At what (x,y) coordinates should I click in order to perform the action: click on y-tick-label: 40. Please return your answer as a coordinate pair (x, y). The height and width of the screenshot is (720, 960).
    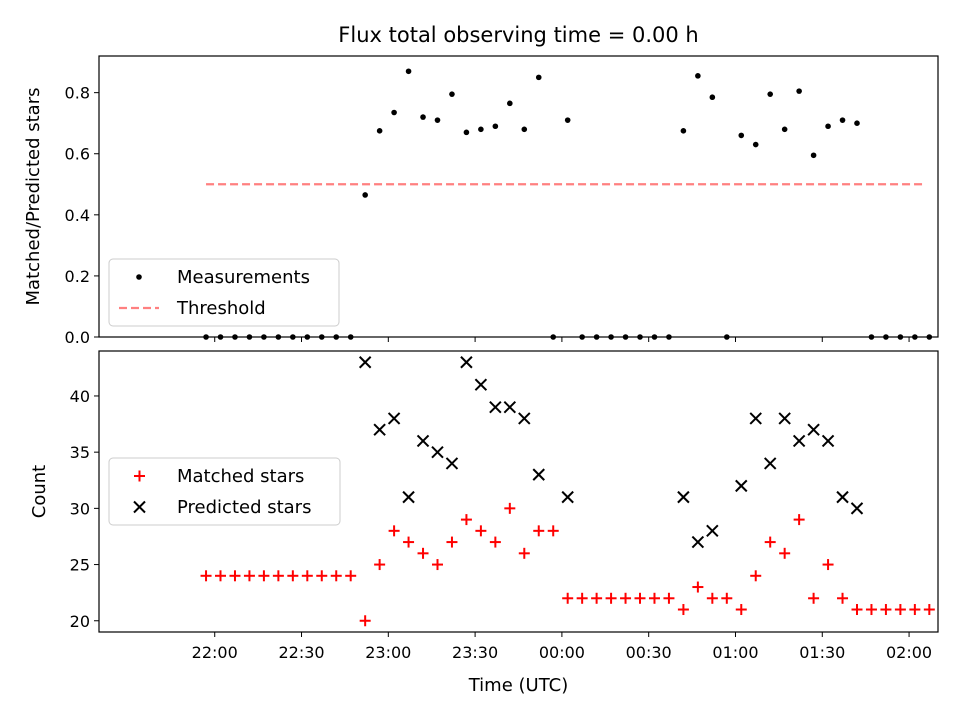
    Looking at the image, I should click on (80, 396).